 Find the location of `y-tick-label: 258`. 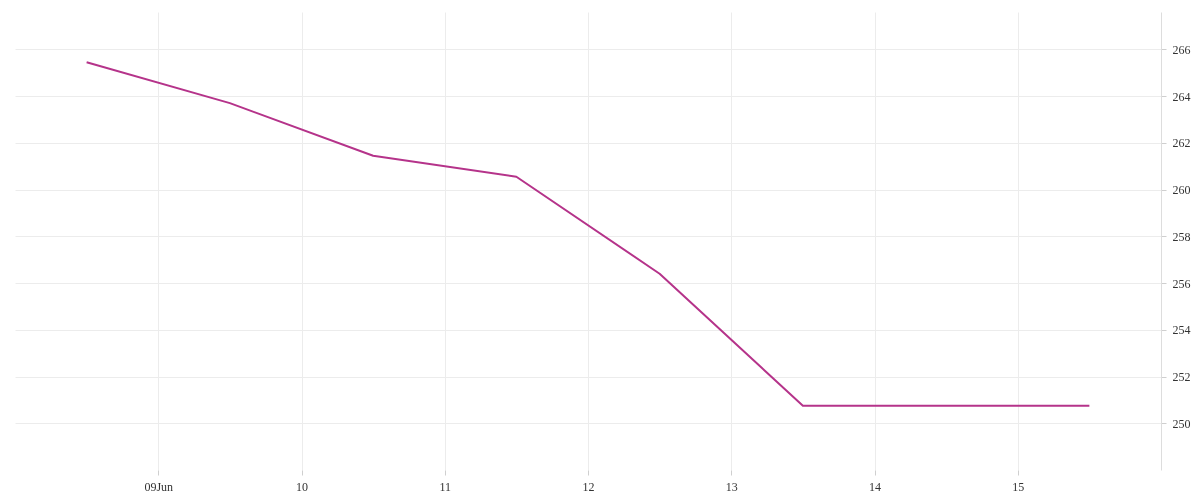

y-tick-label: 258 is located at coordinates (1181, 236).